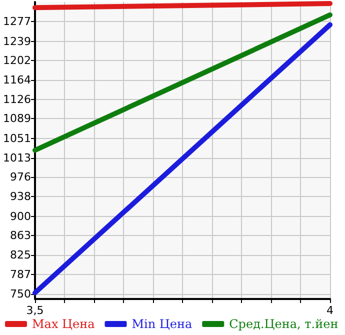 Image resolution: width=345 pixels, height=335 pixels. What do you see at coordinates (20, 177) in the screenshot?
I see `y-tick-label: 976` at bounding box center [20, 177].